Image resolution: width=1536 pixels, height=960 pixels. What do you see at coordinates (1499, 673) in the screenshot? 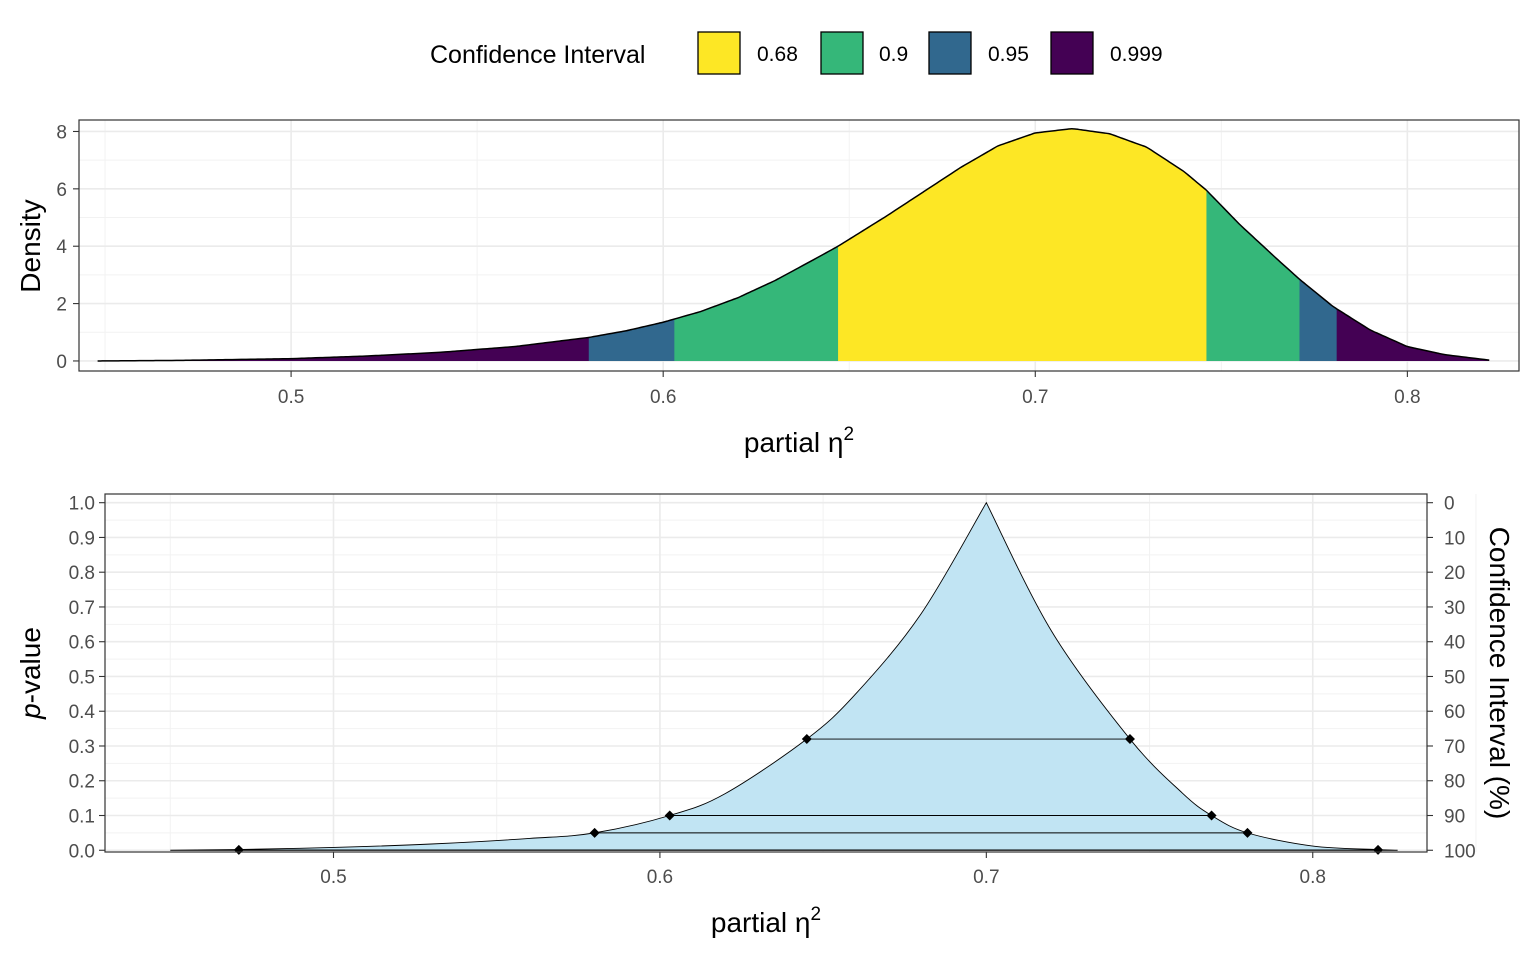
I see `confidence-y2-axis-title: Confidence Interval (%)` at bounding box center [1499, 673].